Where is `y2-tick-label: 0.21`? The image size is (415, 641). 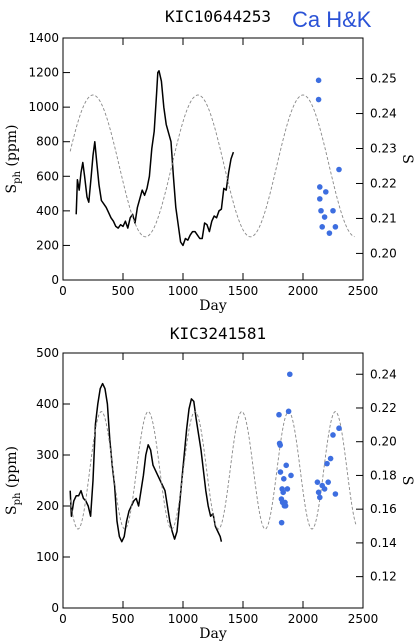 y2-tick-label: 0.21 is located at coordinates (383, 218).